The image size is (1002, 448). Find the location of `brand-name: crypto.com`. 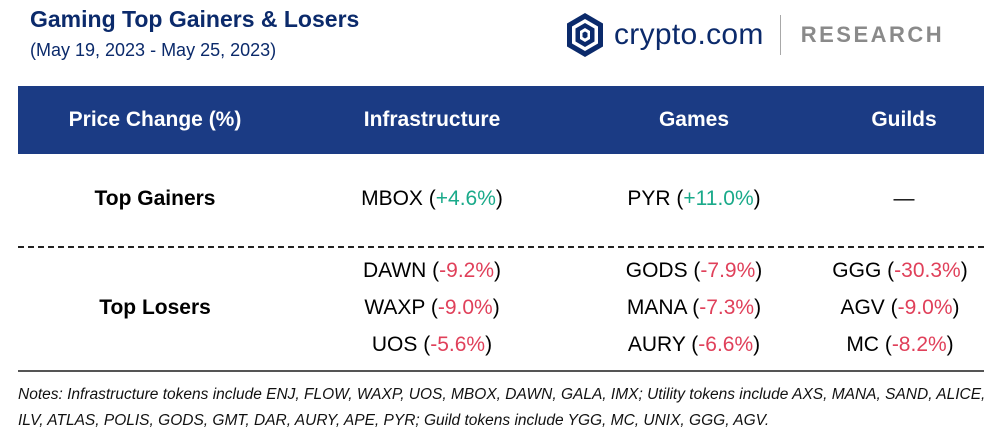

brand-name: crypto.com is located at coordinates (689, 34).